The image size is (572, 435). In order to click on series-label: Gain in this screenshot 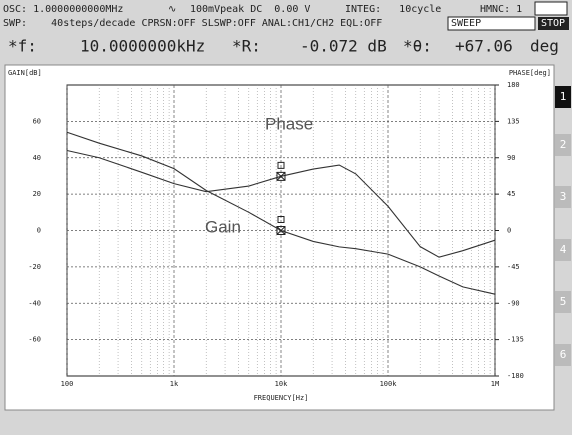, I will do `click(223, 226)`.